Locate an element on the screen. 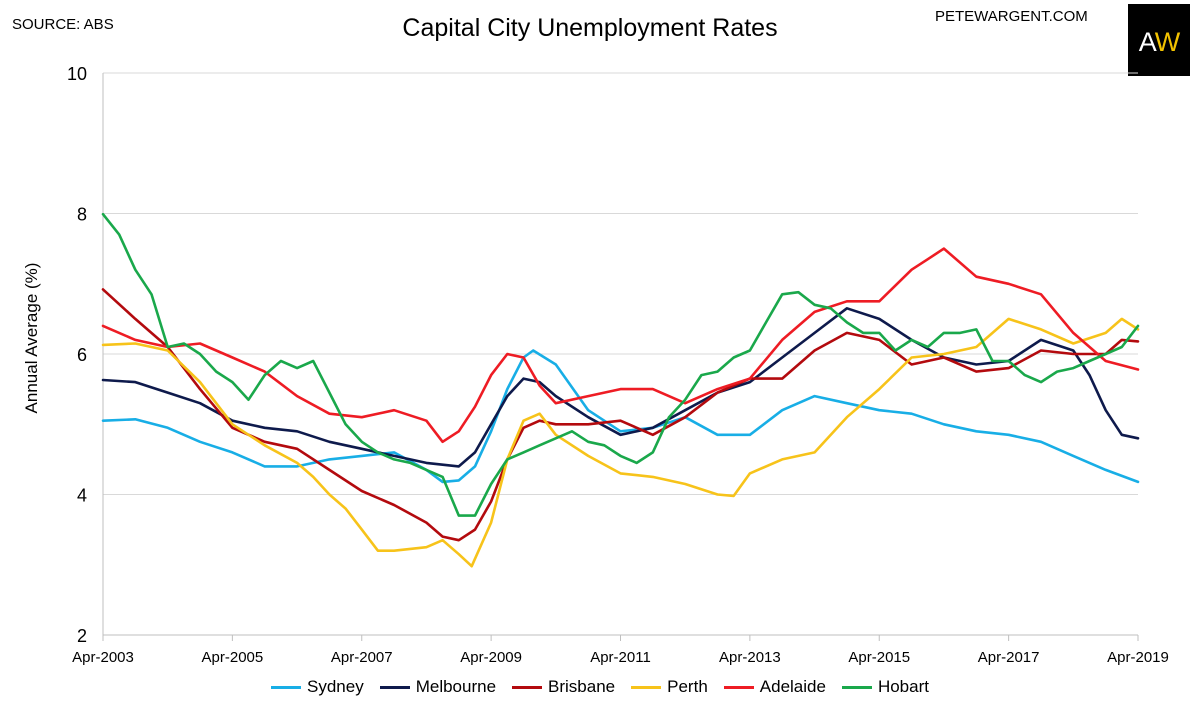 The width and height of the screenshot is (1200, 712). source-label: SOURCE: ABS is located at coordinates (63, 24).